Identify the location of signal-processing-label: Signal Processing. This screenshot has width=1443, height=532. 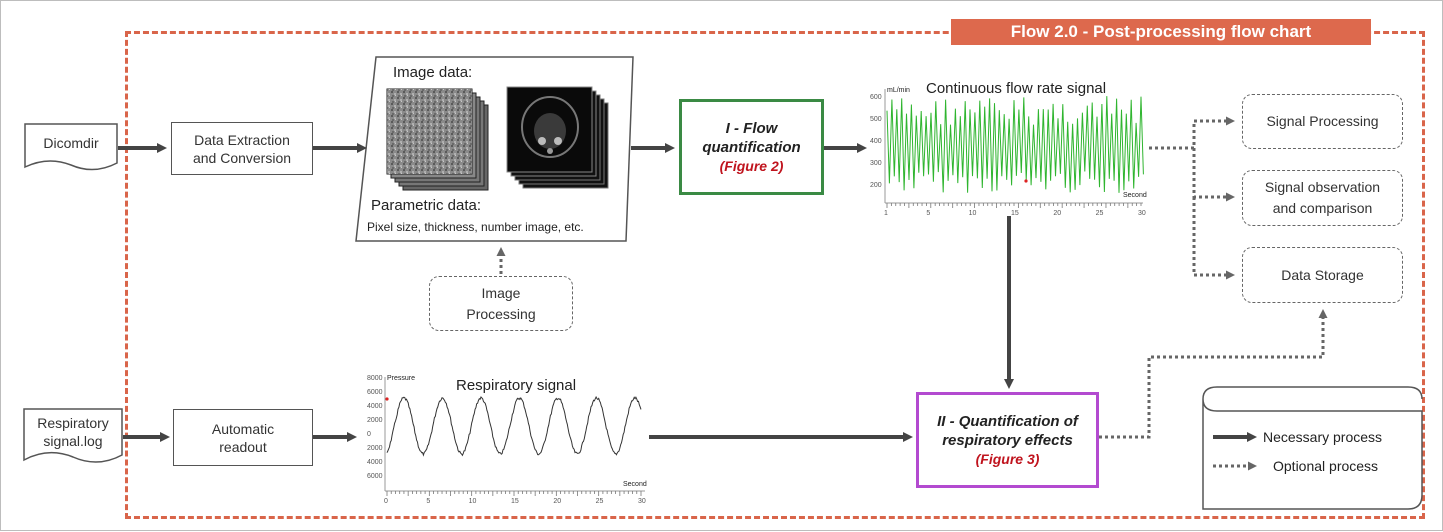
(1322, 121).